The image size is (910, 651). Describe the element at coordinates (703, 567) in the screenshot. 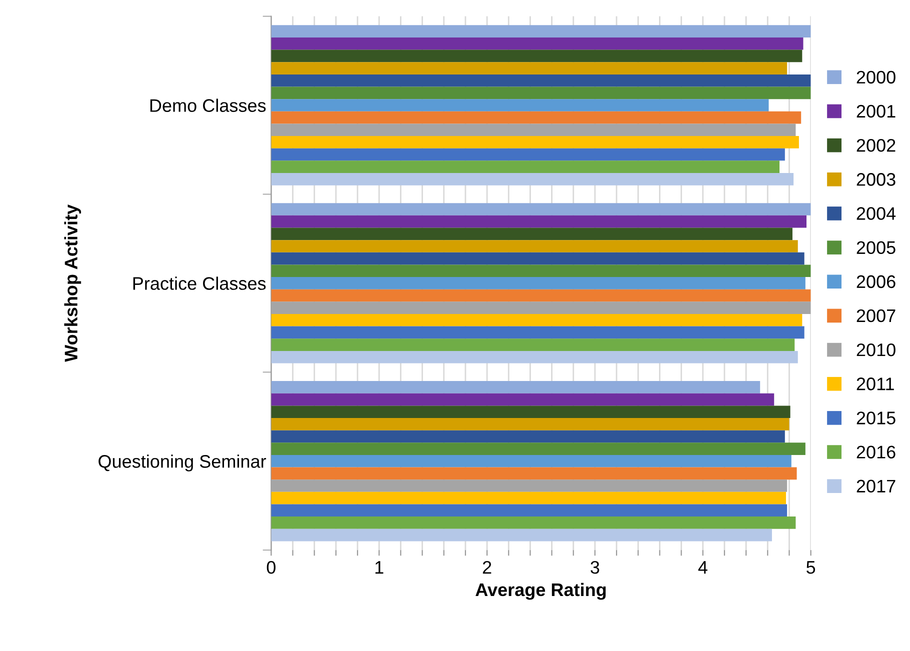

I see `x-tick-label: 4` at that location.